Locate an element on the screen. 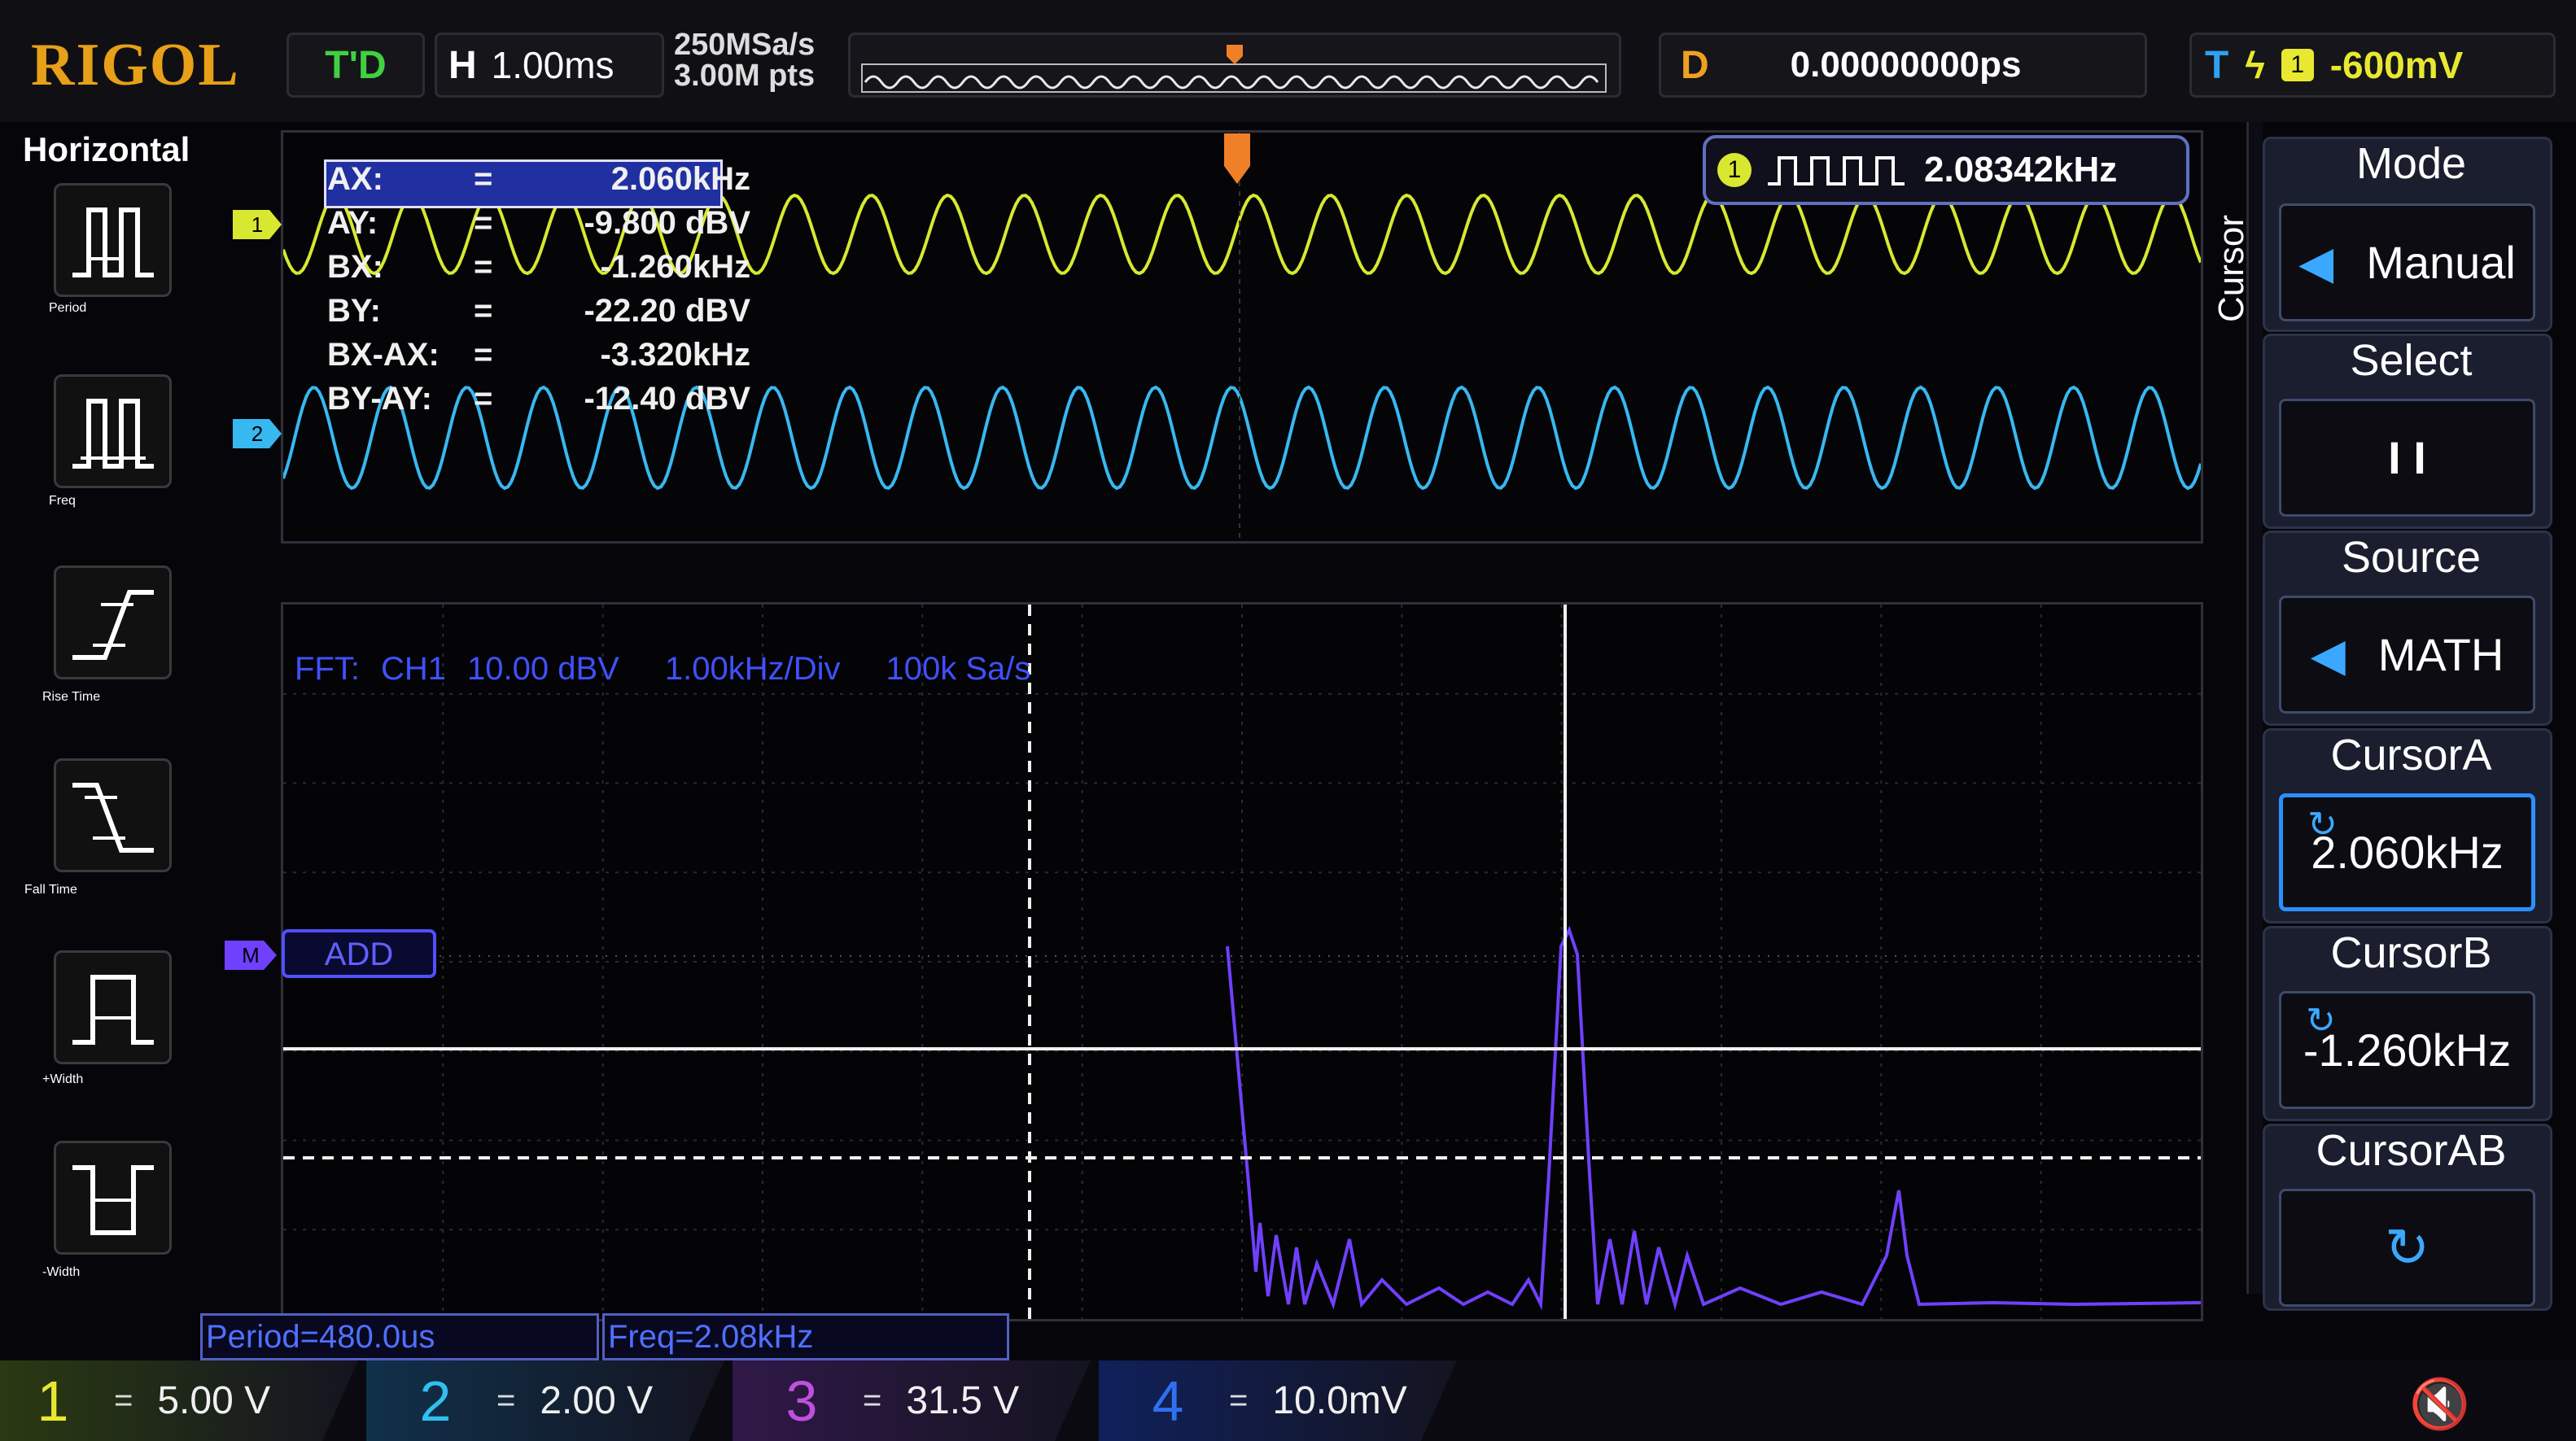 The height and width of the screenshot is (1441, 2576). ch2-waveform is located at coordinates (1242, 438).